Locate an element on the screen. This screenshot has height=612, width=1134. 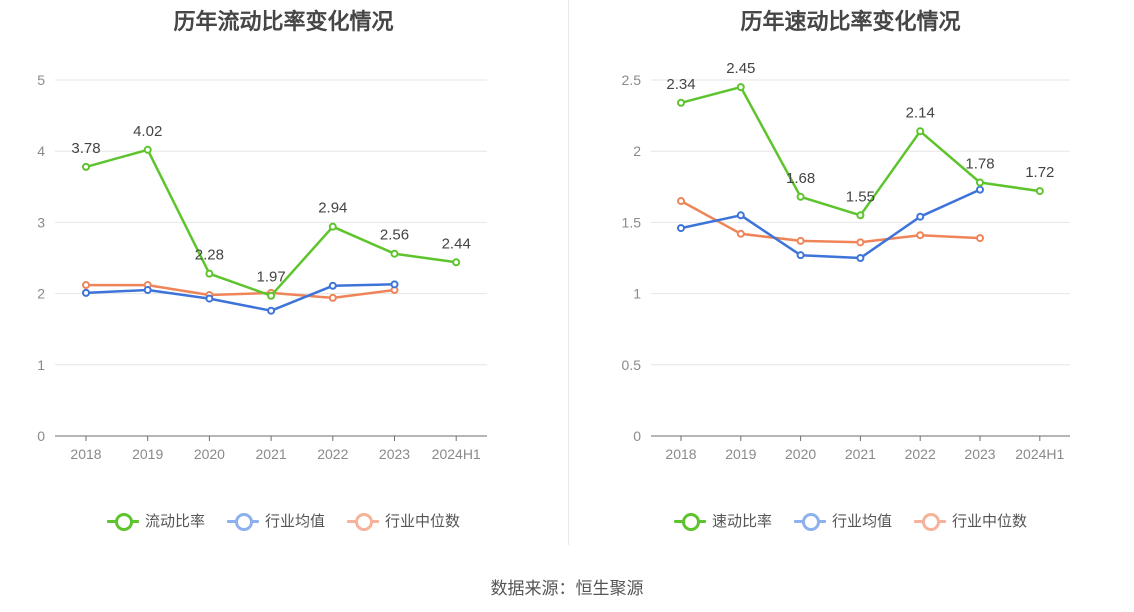
y-tick-label: 4 is located at coordinates (41, 151).